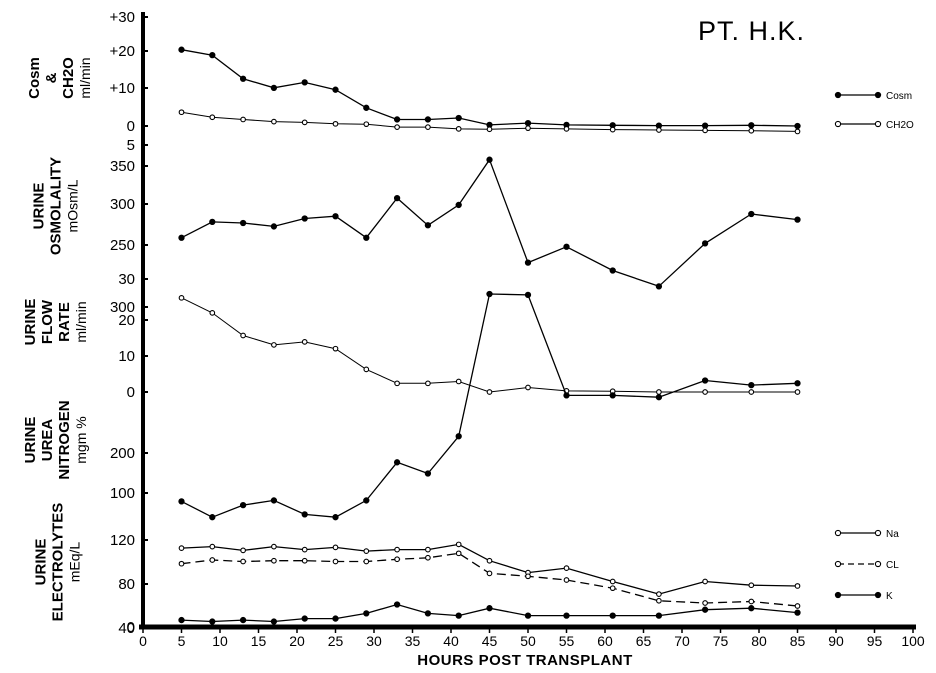 This screenshot has width=936, height=673. I want to click on series-line-k, so click(489, 613).